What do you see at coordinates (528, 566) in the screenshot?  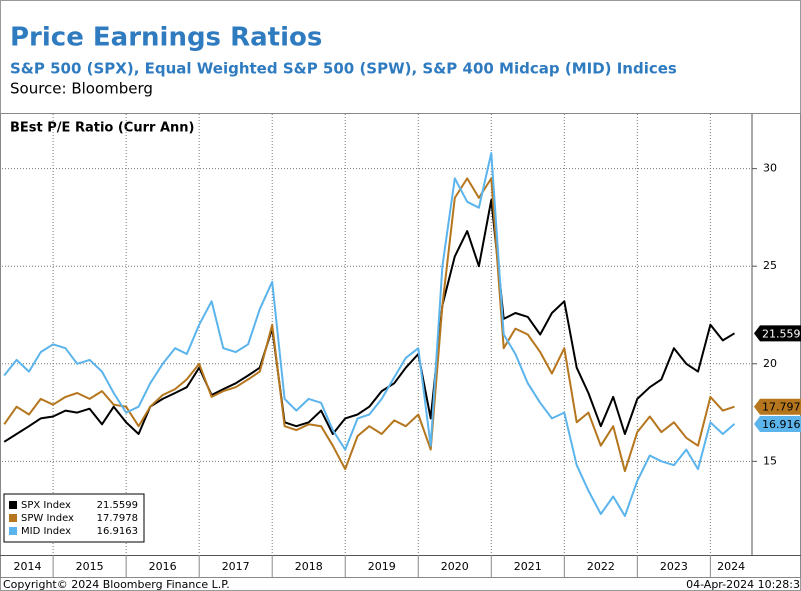 I see `x-tick-label: 2021` at bounding box center [528, 566].